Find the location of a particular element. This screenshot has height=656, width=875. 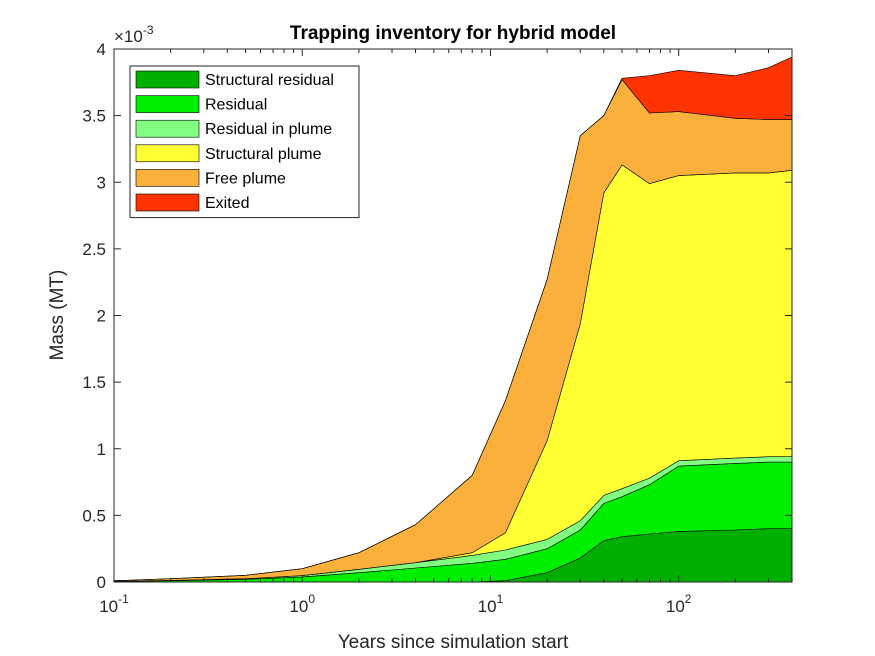

y-tick-label: 0 is located at coordinates (101, 582).